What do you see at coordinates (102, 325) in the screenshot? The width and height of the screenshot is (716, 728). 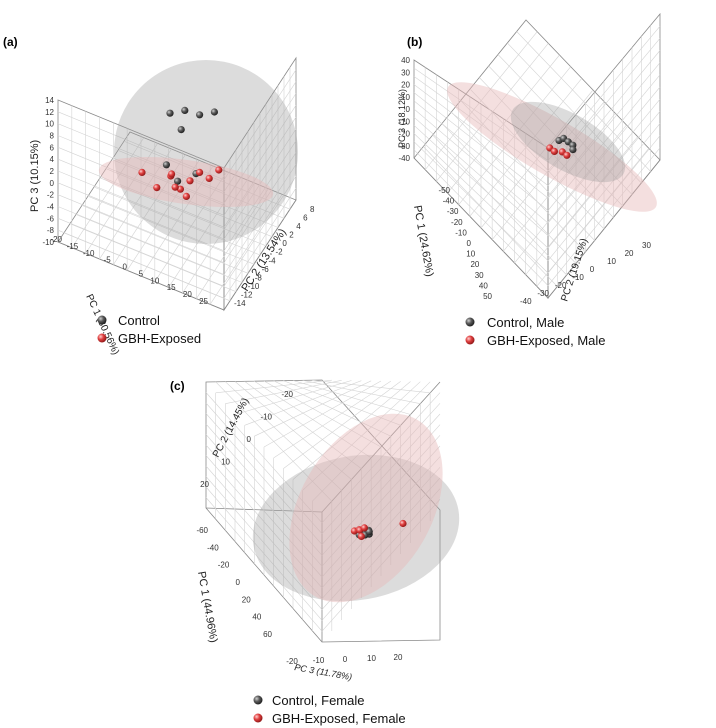 I see `panel-a-pc1-title: PC 1 (30.56%)` at bounding box center [102, 325].